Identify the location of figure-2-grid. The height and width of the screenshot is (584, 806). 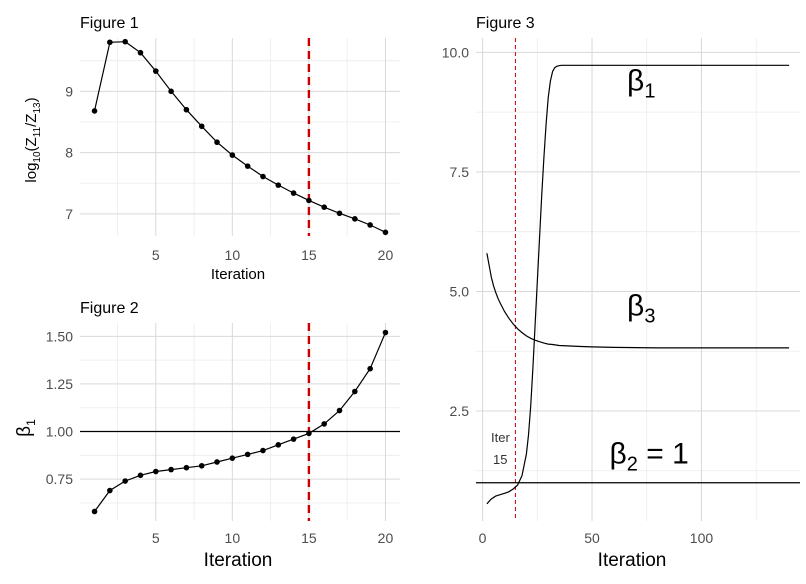
(240, 422).